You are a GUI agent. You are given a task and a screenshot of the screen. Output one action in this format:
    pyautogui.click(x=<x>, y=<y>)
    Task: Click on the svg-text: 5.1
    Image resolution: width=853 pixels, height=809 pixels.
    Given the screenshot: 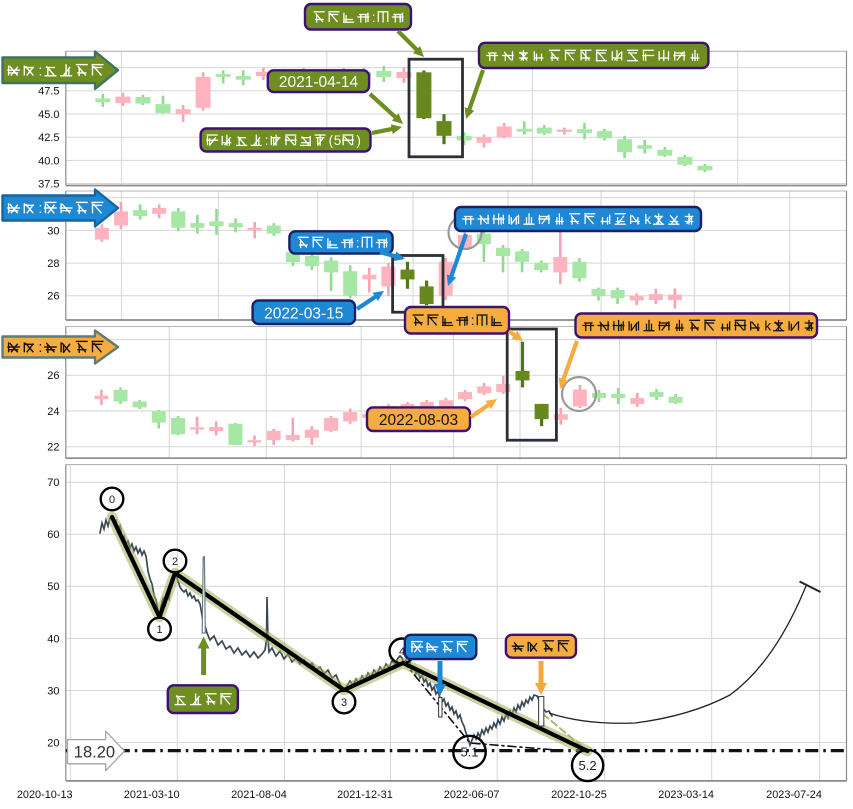 What is the action you would take?
    pyautogui.click(x=469, y=752)
    